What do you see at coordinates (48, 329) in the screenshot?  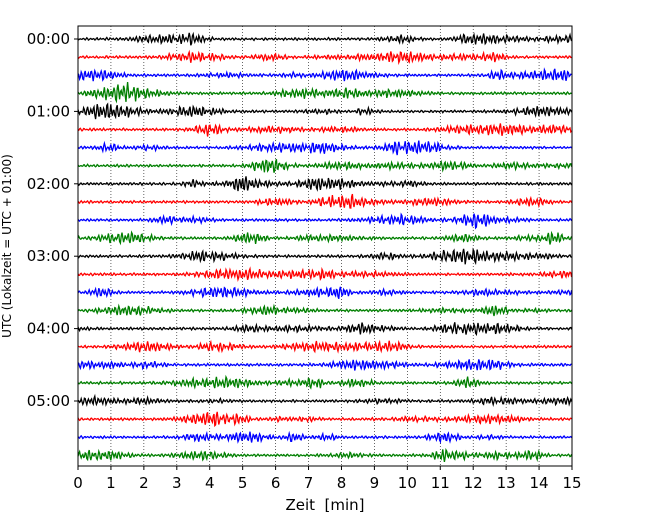 I see `y-tick-label-4: 04:00` at bounding box center [48, 329].